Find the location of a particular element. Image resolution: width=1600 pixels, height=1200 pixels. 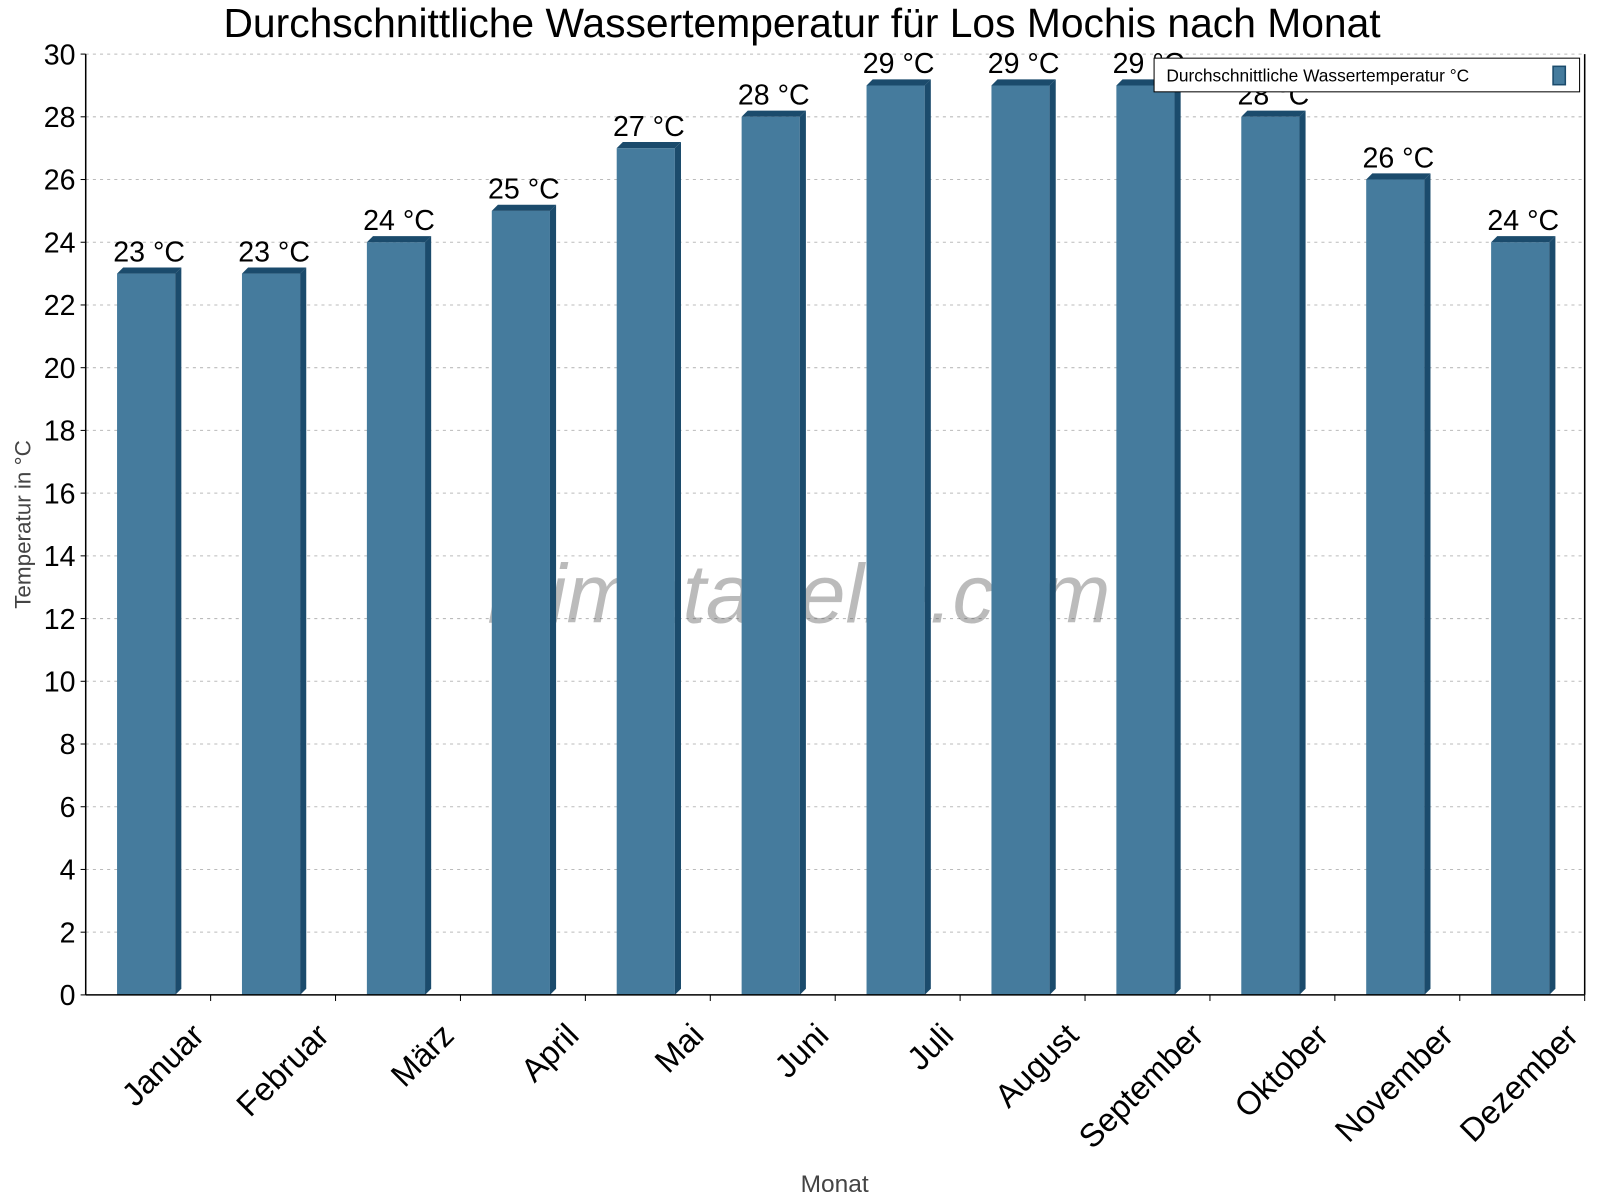

y-tick-label: 20 is located at coordinates (60, 369).